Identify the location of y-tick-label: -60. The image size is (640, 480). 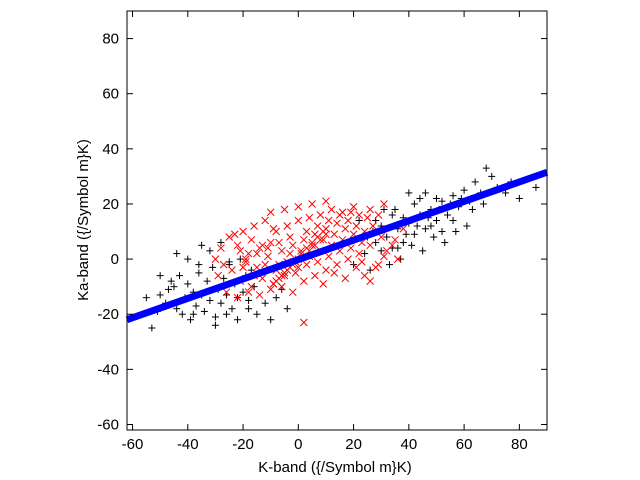
(108, 424).